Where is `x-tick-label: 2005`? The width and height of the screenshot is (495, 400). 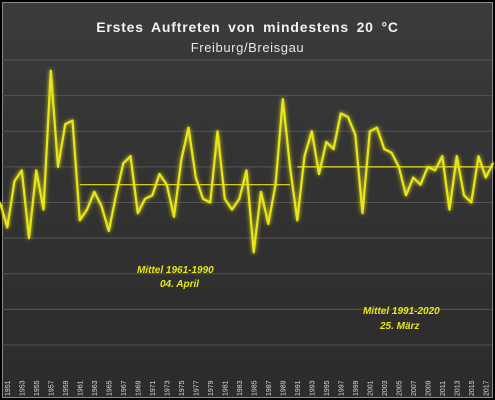 x-tick-label: 2005 is located at coordinates (399, 388).